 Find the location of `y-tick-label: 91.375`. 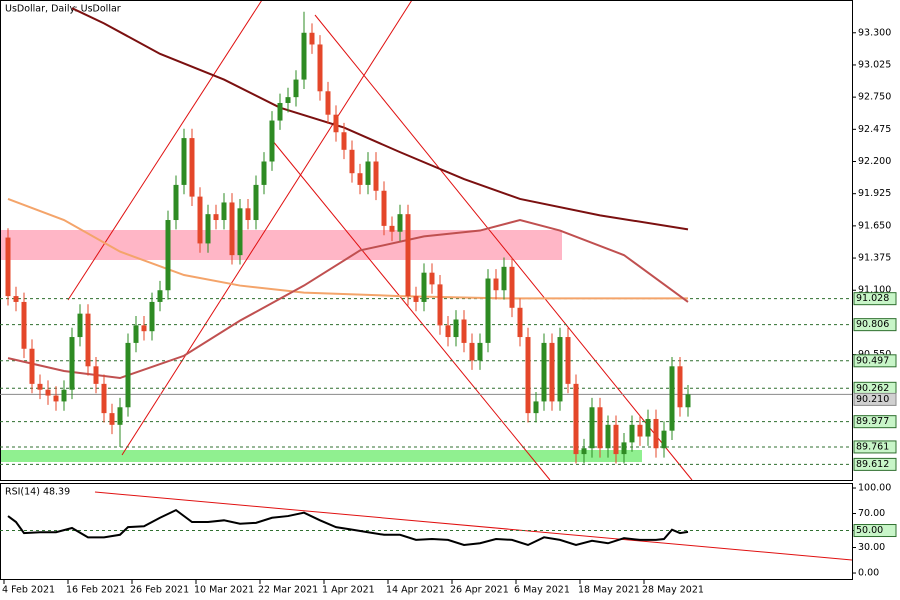

y-tick-label: 91.375 is located at coordinates (874, 258).